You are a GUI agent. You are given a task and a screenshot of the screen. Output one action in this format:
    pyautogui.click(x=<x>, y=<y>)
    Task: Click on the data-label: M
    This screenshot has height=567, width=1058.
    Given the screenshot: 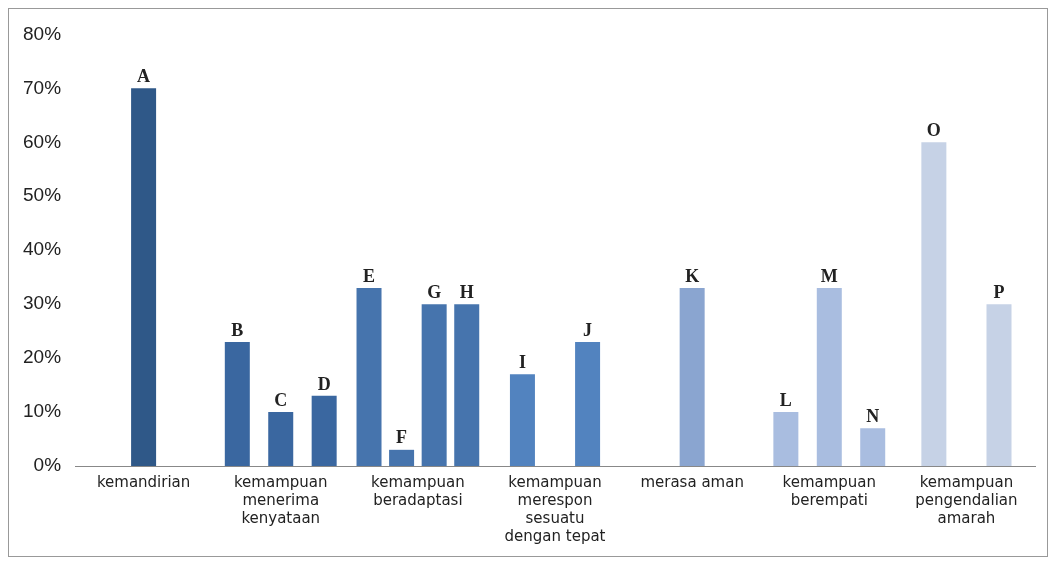 What is the action you would take?
    pyautogui.click(x=829, y=275)
    